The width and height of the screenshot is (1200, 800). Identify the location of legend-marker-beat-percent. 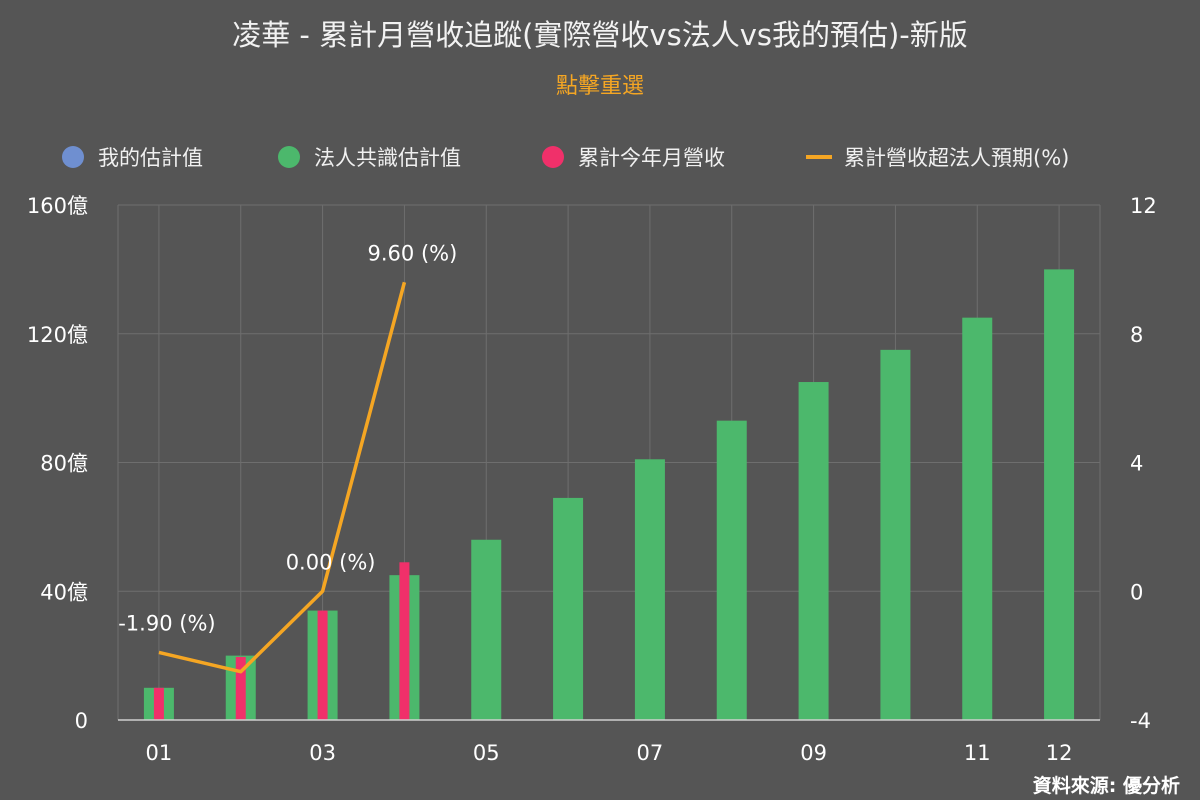
(819, 157).